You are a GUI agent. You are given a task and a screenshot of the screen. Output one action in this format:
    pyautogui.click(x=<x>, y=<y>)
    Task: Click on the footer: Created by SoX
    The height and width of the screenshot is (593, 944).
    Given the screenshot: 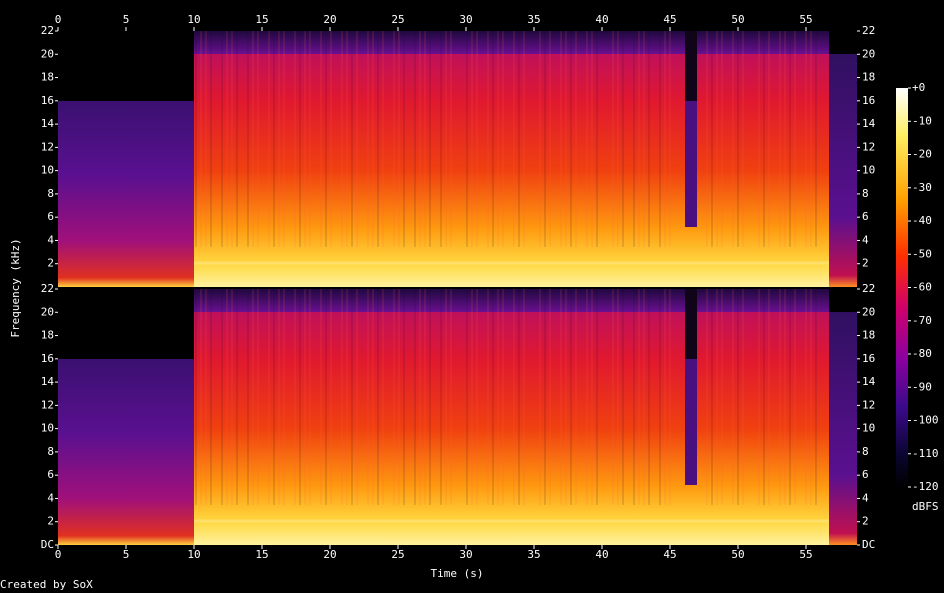 What is the action you would take?
    pyautogui.click(x=46, y=584)
    